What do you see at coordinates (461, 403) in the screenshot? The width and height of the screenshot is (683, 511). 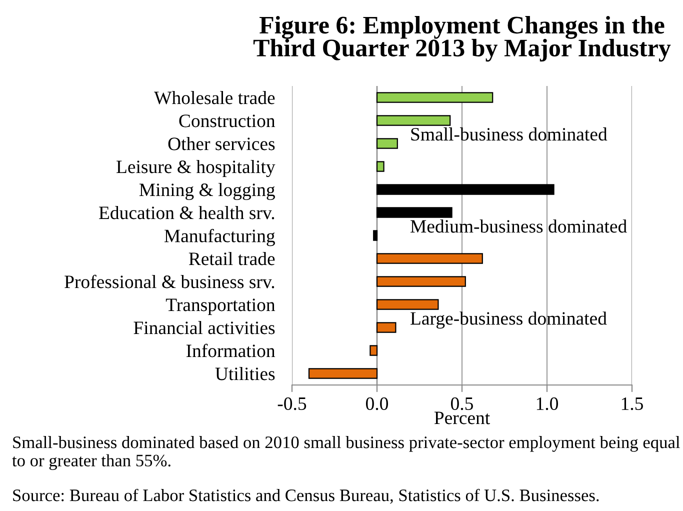 I see `x-tick-label: 0.5` at bounding box center [461, 403].